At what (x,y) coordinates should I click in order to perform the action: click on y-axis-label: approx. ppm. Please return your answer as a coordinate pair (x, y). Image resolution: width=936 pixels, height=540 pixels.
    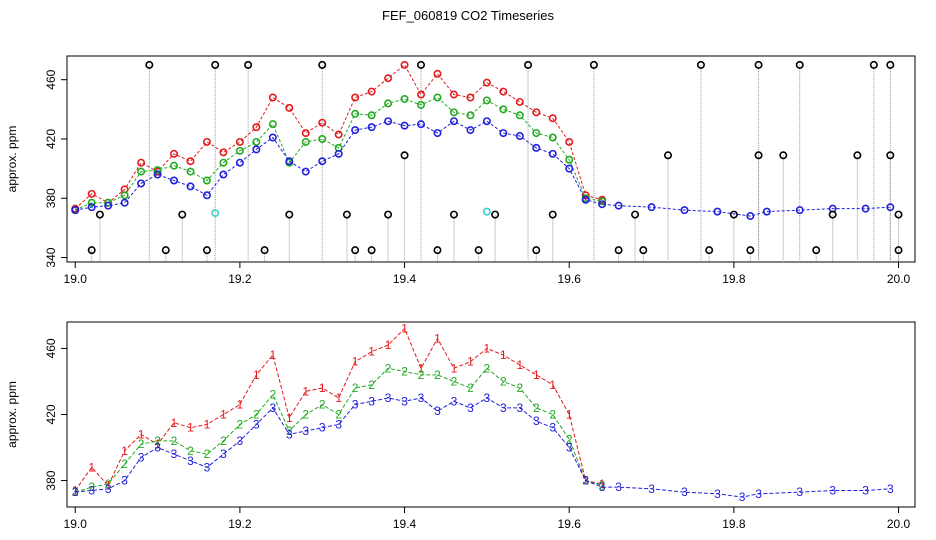
    Looking at the image, I should click on (12, 159).